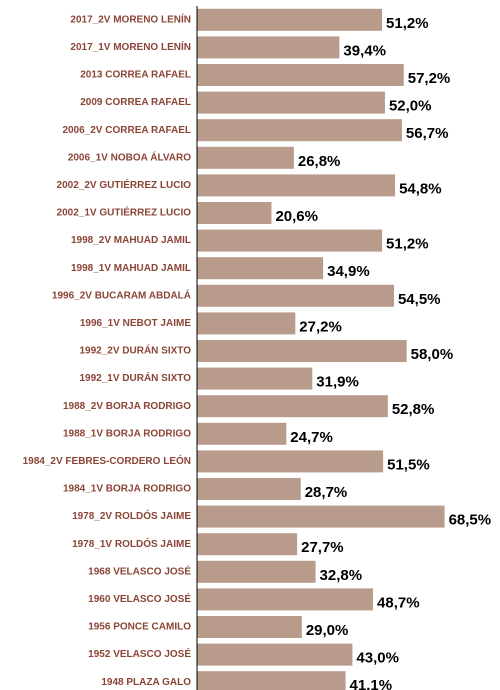 This screenshot has height=690, width=500. What do you see at coordinates (131, 543) in the screenshot?
I see `category-label: 1978_1V ROLDÓS JAIME` at bounding box center [131, 543].